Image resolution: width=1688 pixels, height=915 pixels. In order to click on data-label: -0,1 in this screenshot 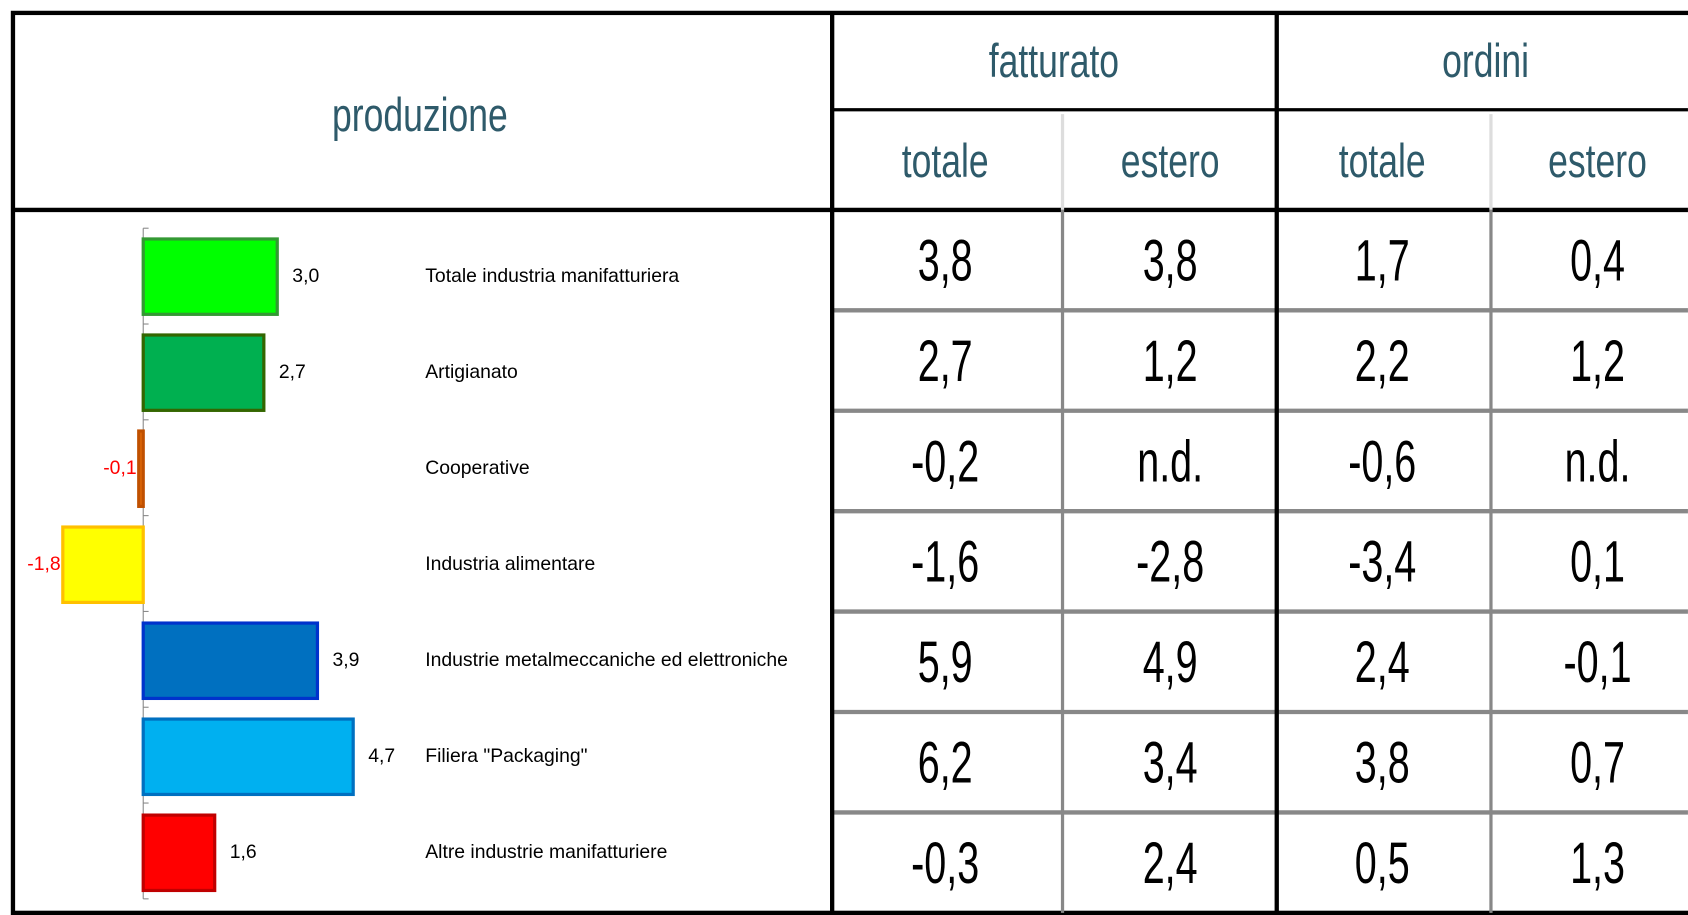, I will do `click(119, 468)`.